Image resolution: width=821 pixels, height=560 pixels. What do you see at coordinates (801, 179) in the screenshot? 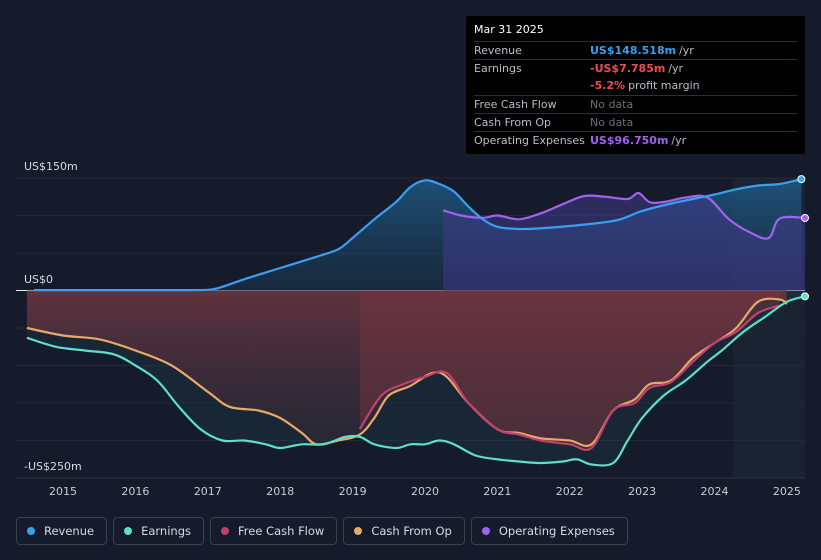
I see `revenue-end-marker` at bounding box center [801, 179].